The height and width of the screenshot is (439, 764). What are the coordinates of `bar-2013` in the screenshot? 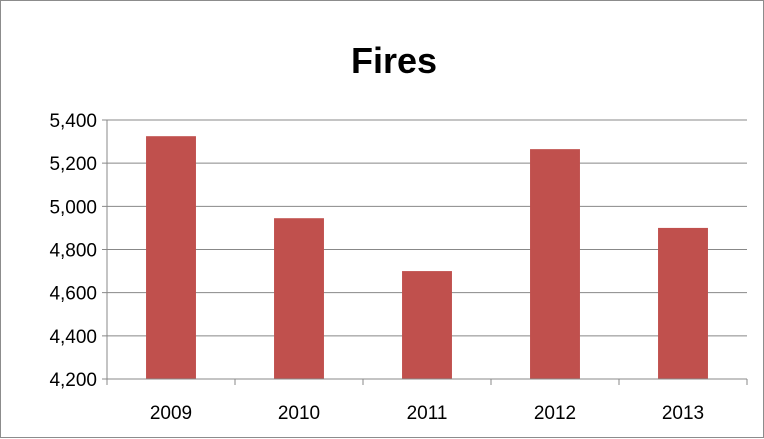 It's located at (683, 303).